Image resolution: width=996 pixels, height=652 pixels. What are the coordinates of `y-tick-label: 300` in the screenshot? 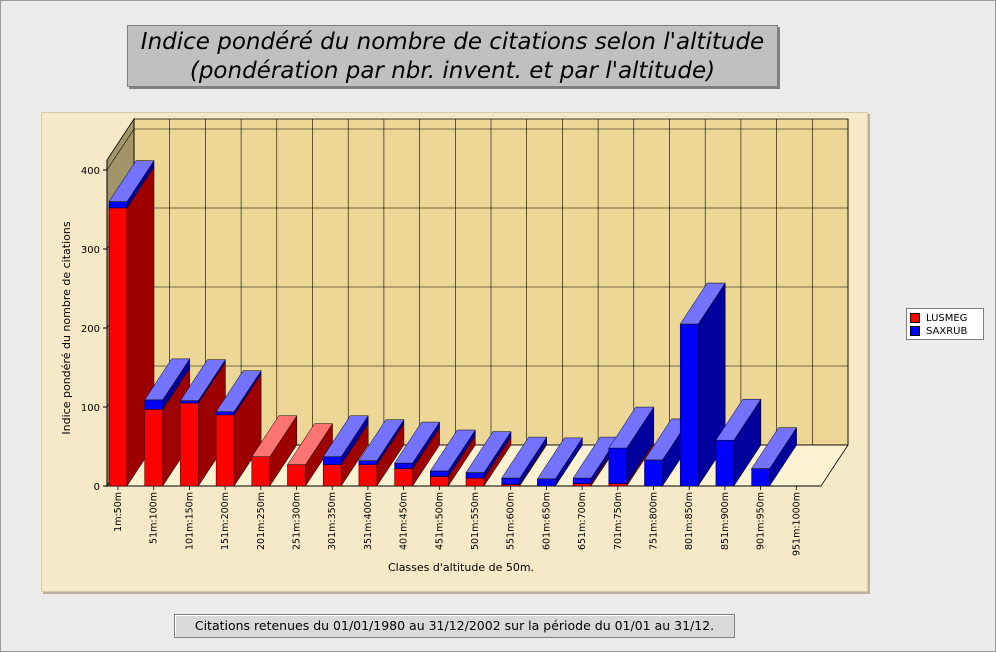 It's located at (90, 250).